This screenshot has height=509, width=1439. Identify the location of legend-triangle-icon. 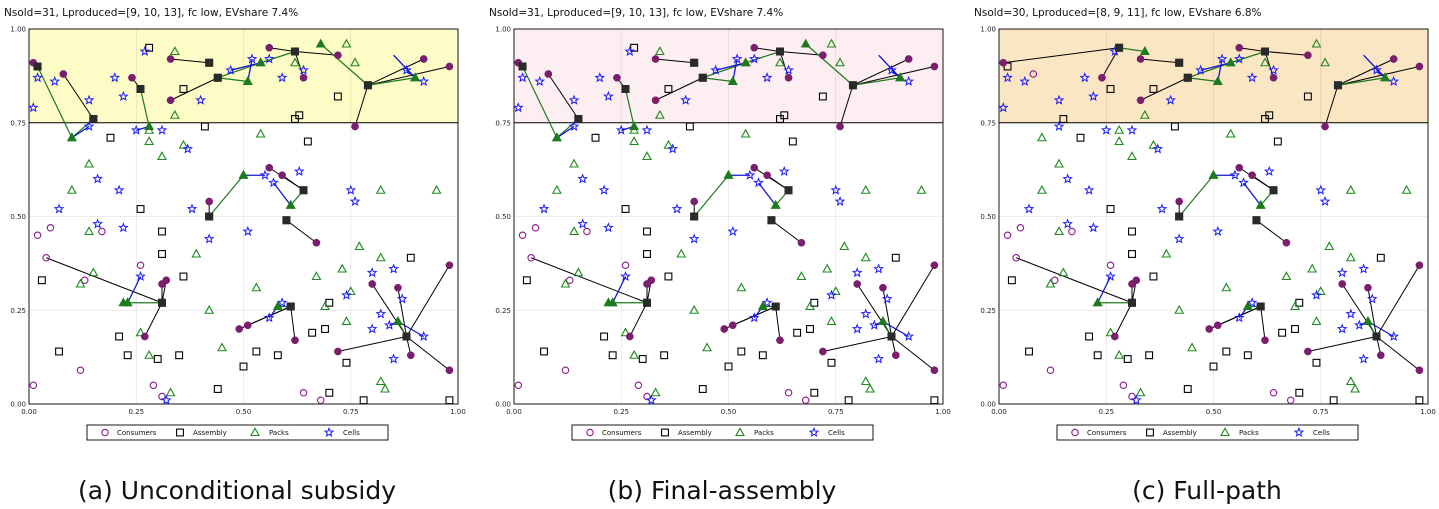
(1225, 432).